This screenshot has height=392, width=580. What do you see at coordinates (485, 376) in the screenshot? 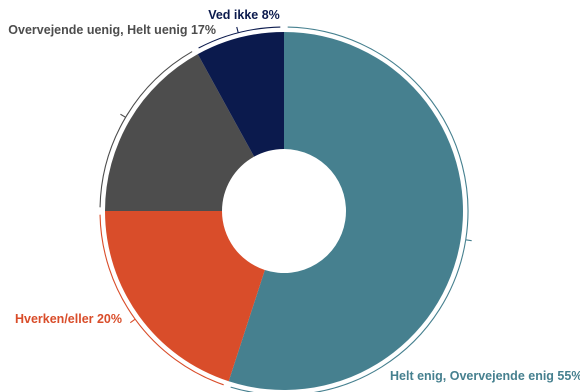
I see `data-label-0: Helt enig, Overvejende enig 55%` at bounding box center [485, 376].